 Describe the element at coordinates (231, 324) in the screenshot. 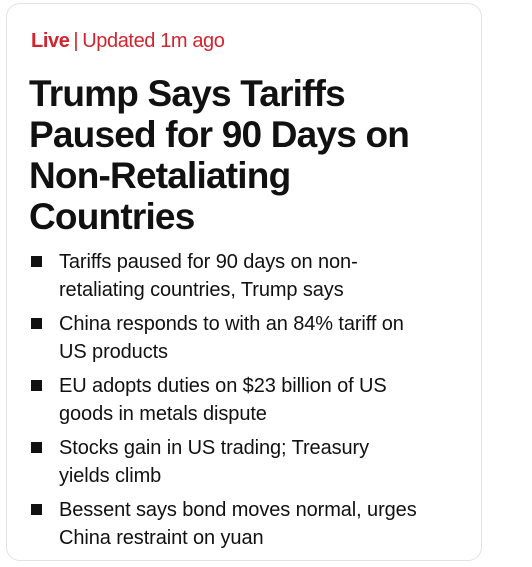

I see `bullet-line: China responds to with an 84% tariff on` at that location.